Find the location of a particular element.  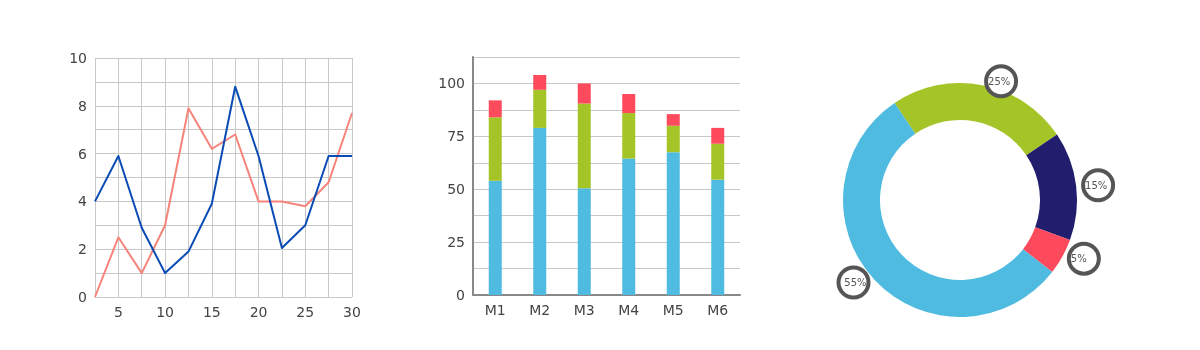

x-tick-label: M6 is located at coordinates (718, 310).